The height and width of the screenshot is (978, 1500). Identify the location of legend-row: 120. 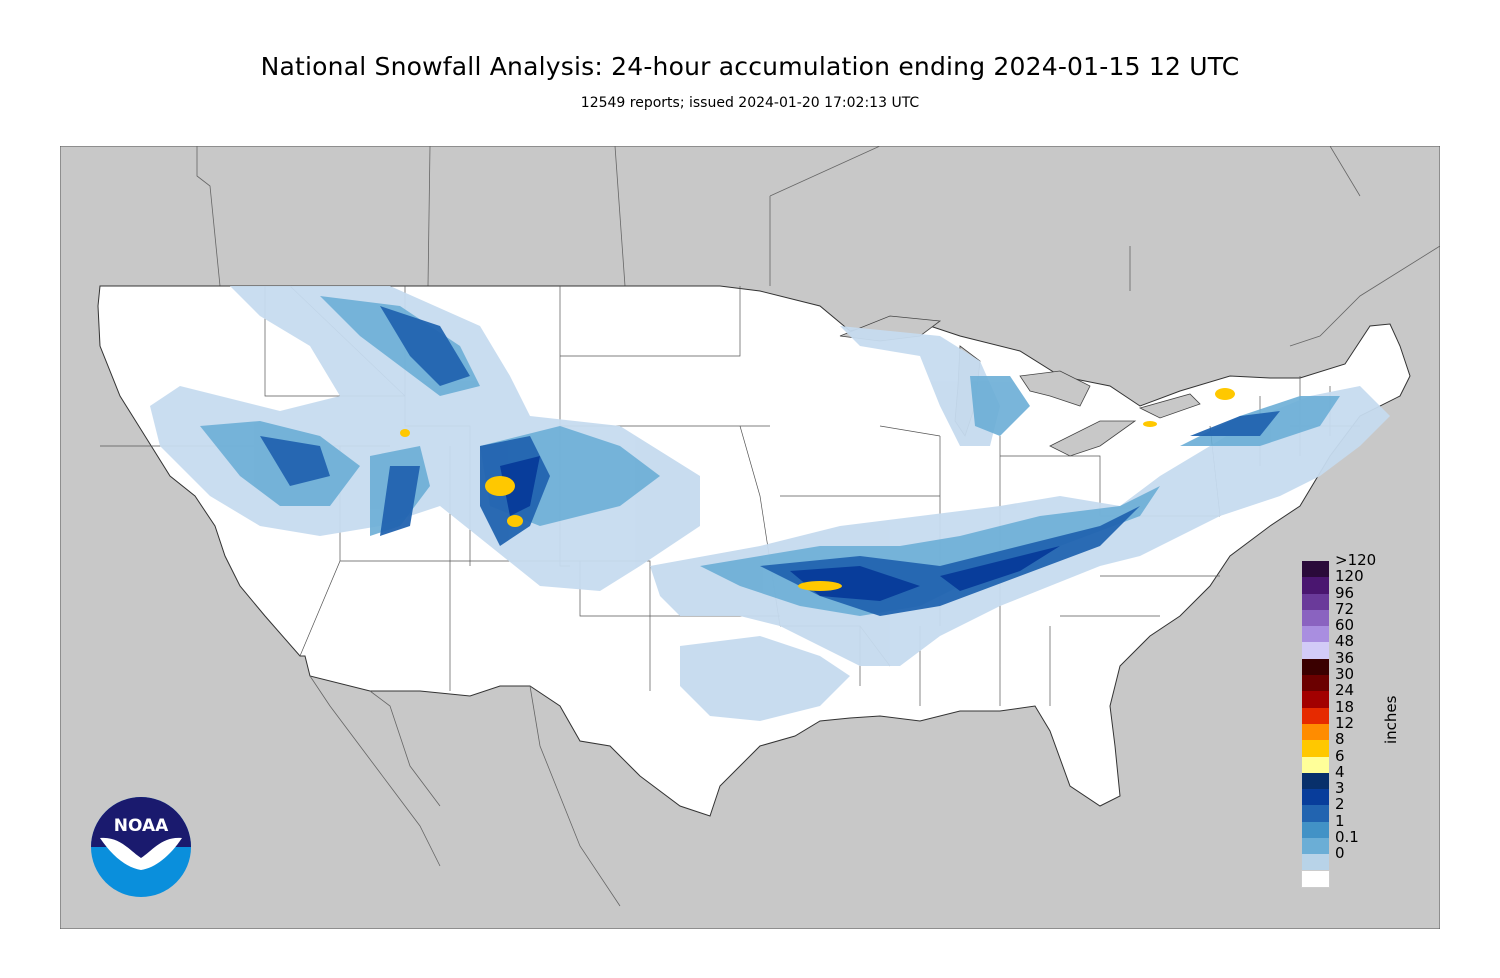
(1367, 581).